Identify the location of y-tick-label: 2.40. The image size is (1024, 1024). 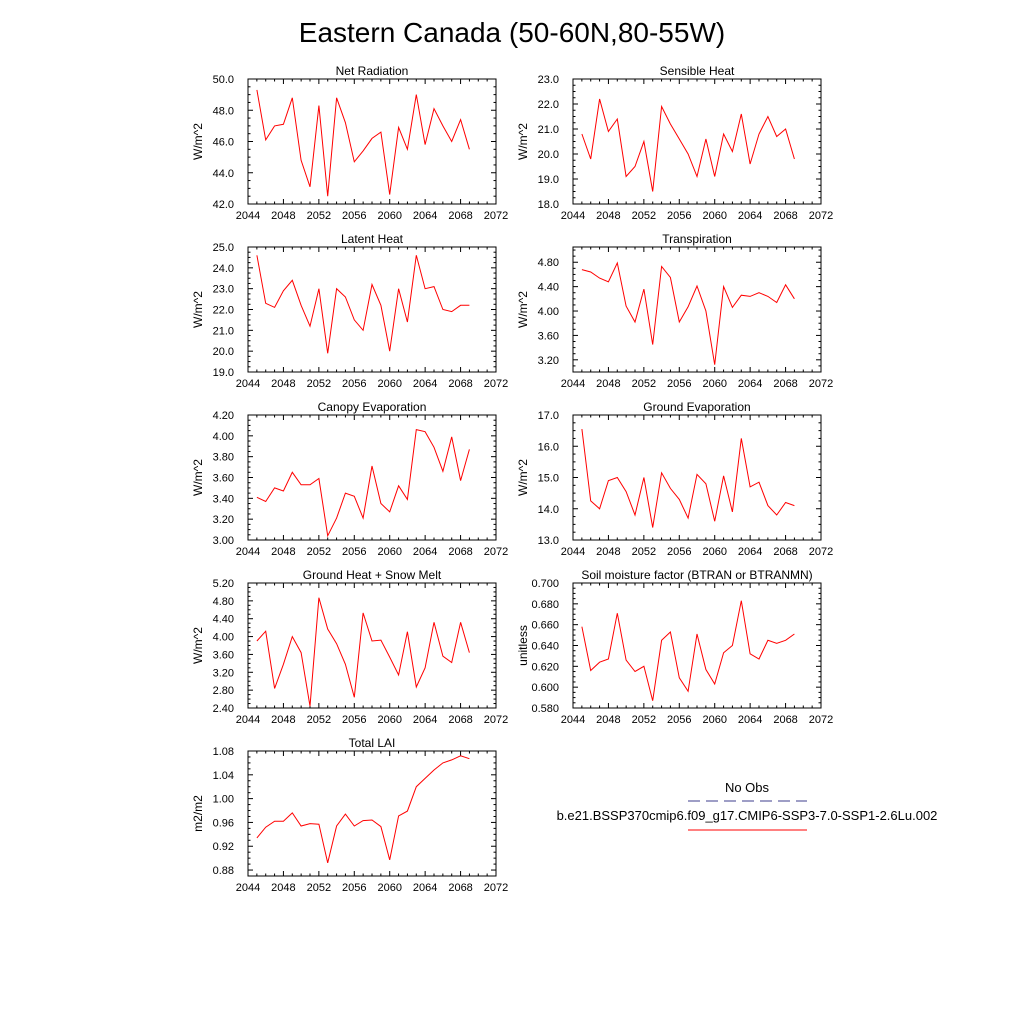
(223, 709).